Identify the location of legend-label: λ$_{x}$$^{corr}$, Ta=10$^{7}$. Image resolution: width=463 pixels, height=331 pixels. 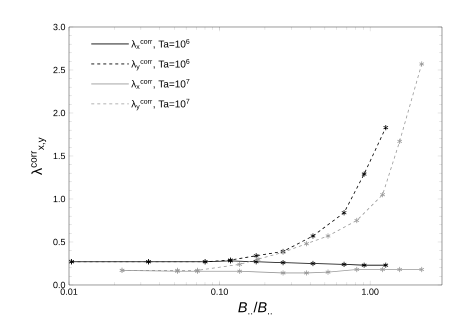
(160, 83).